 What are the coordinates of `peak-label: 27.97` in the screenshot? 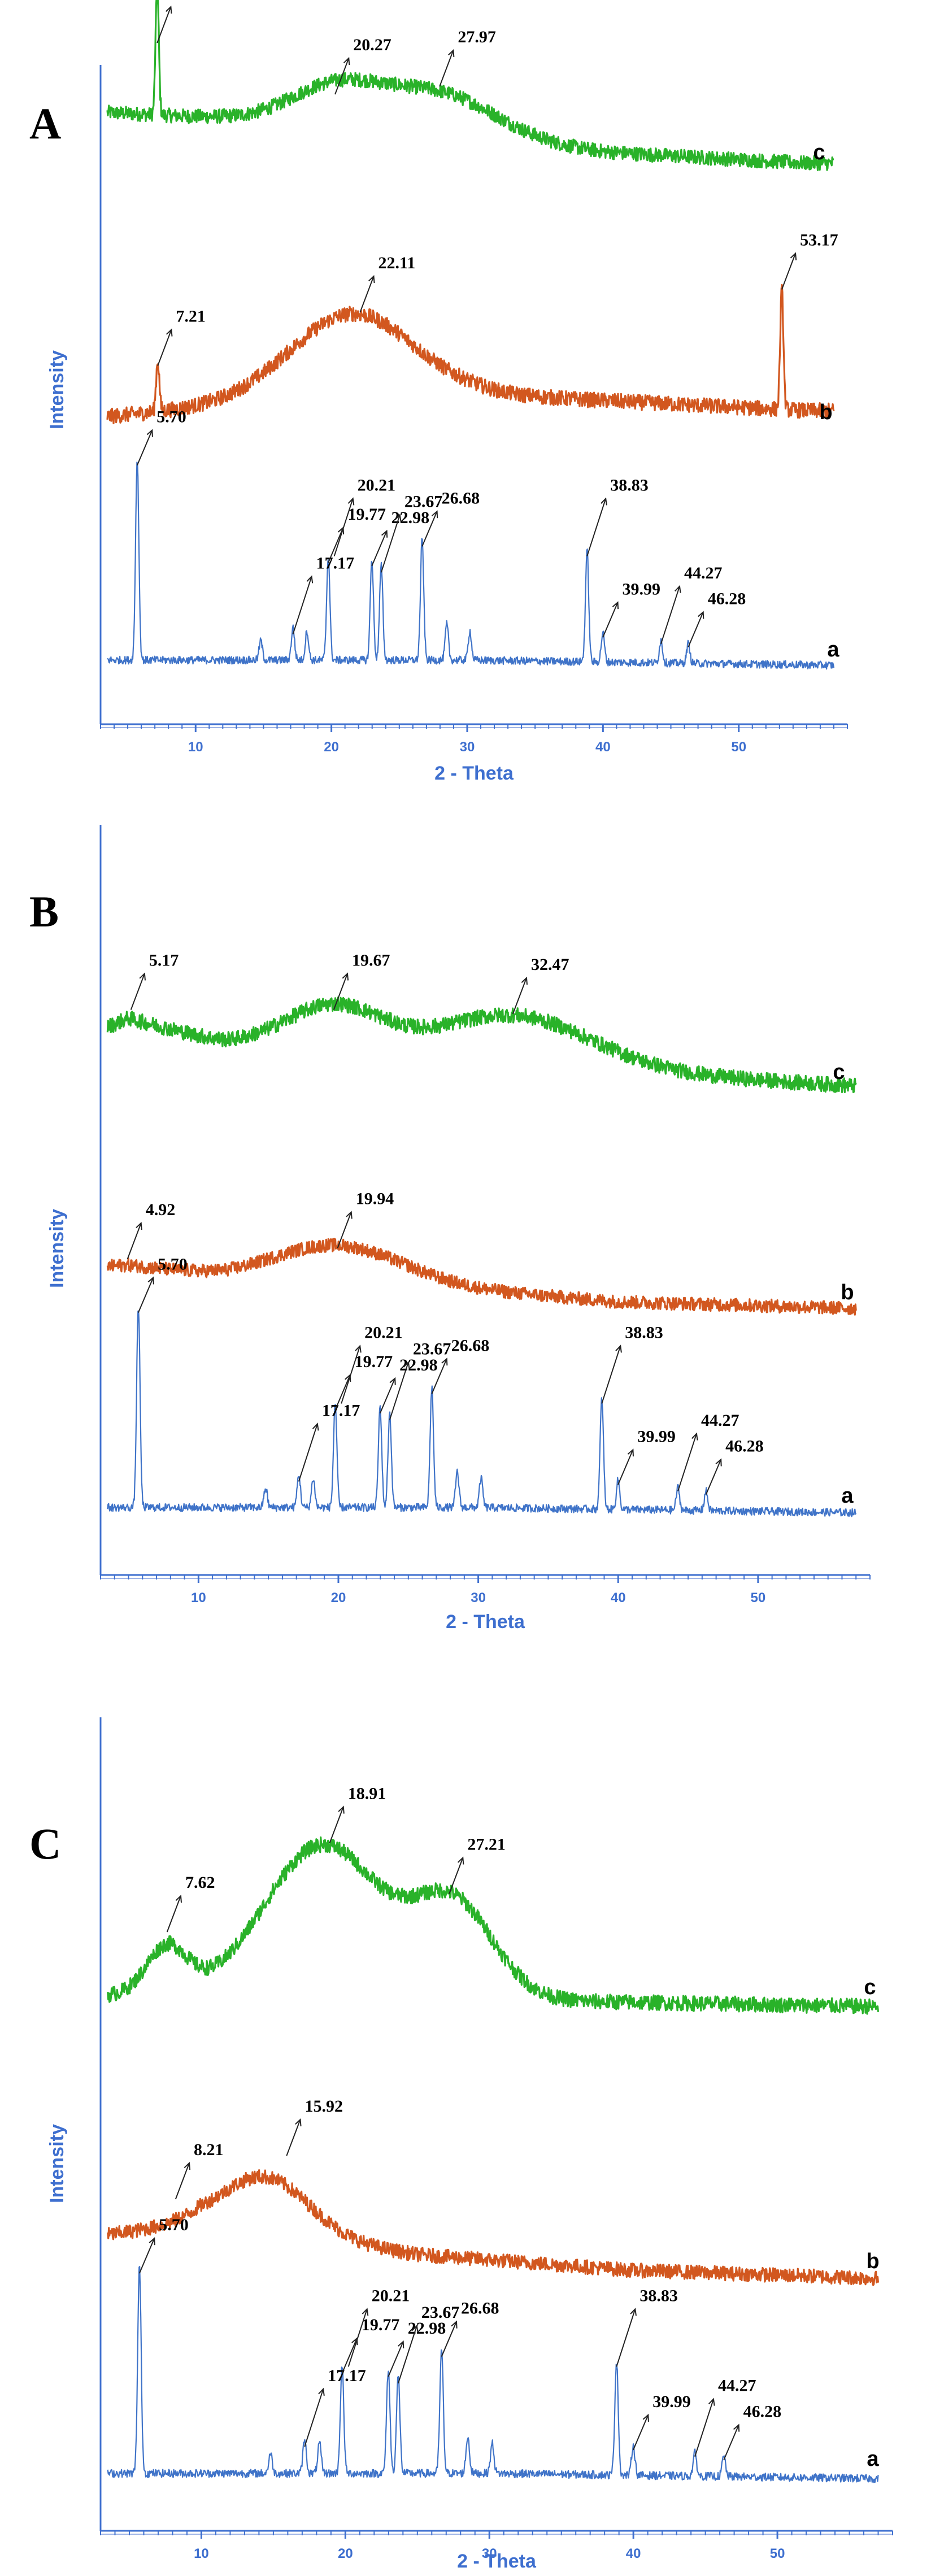 It's located at (477, 37).